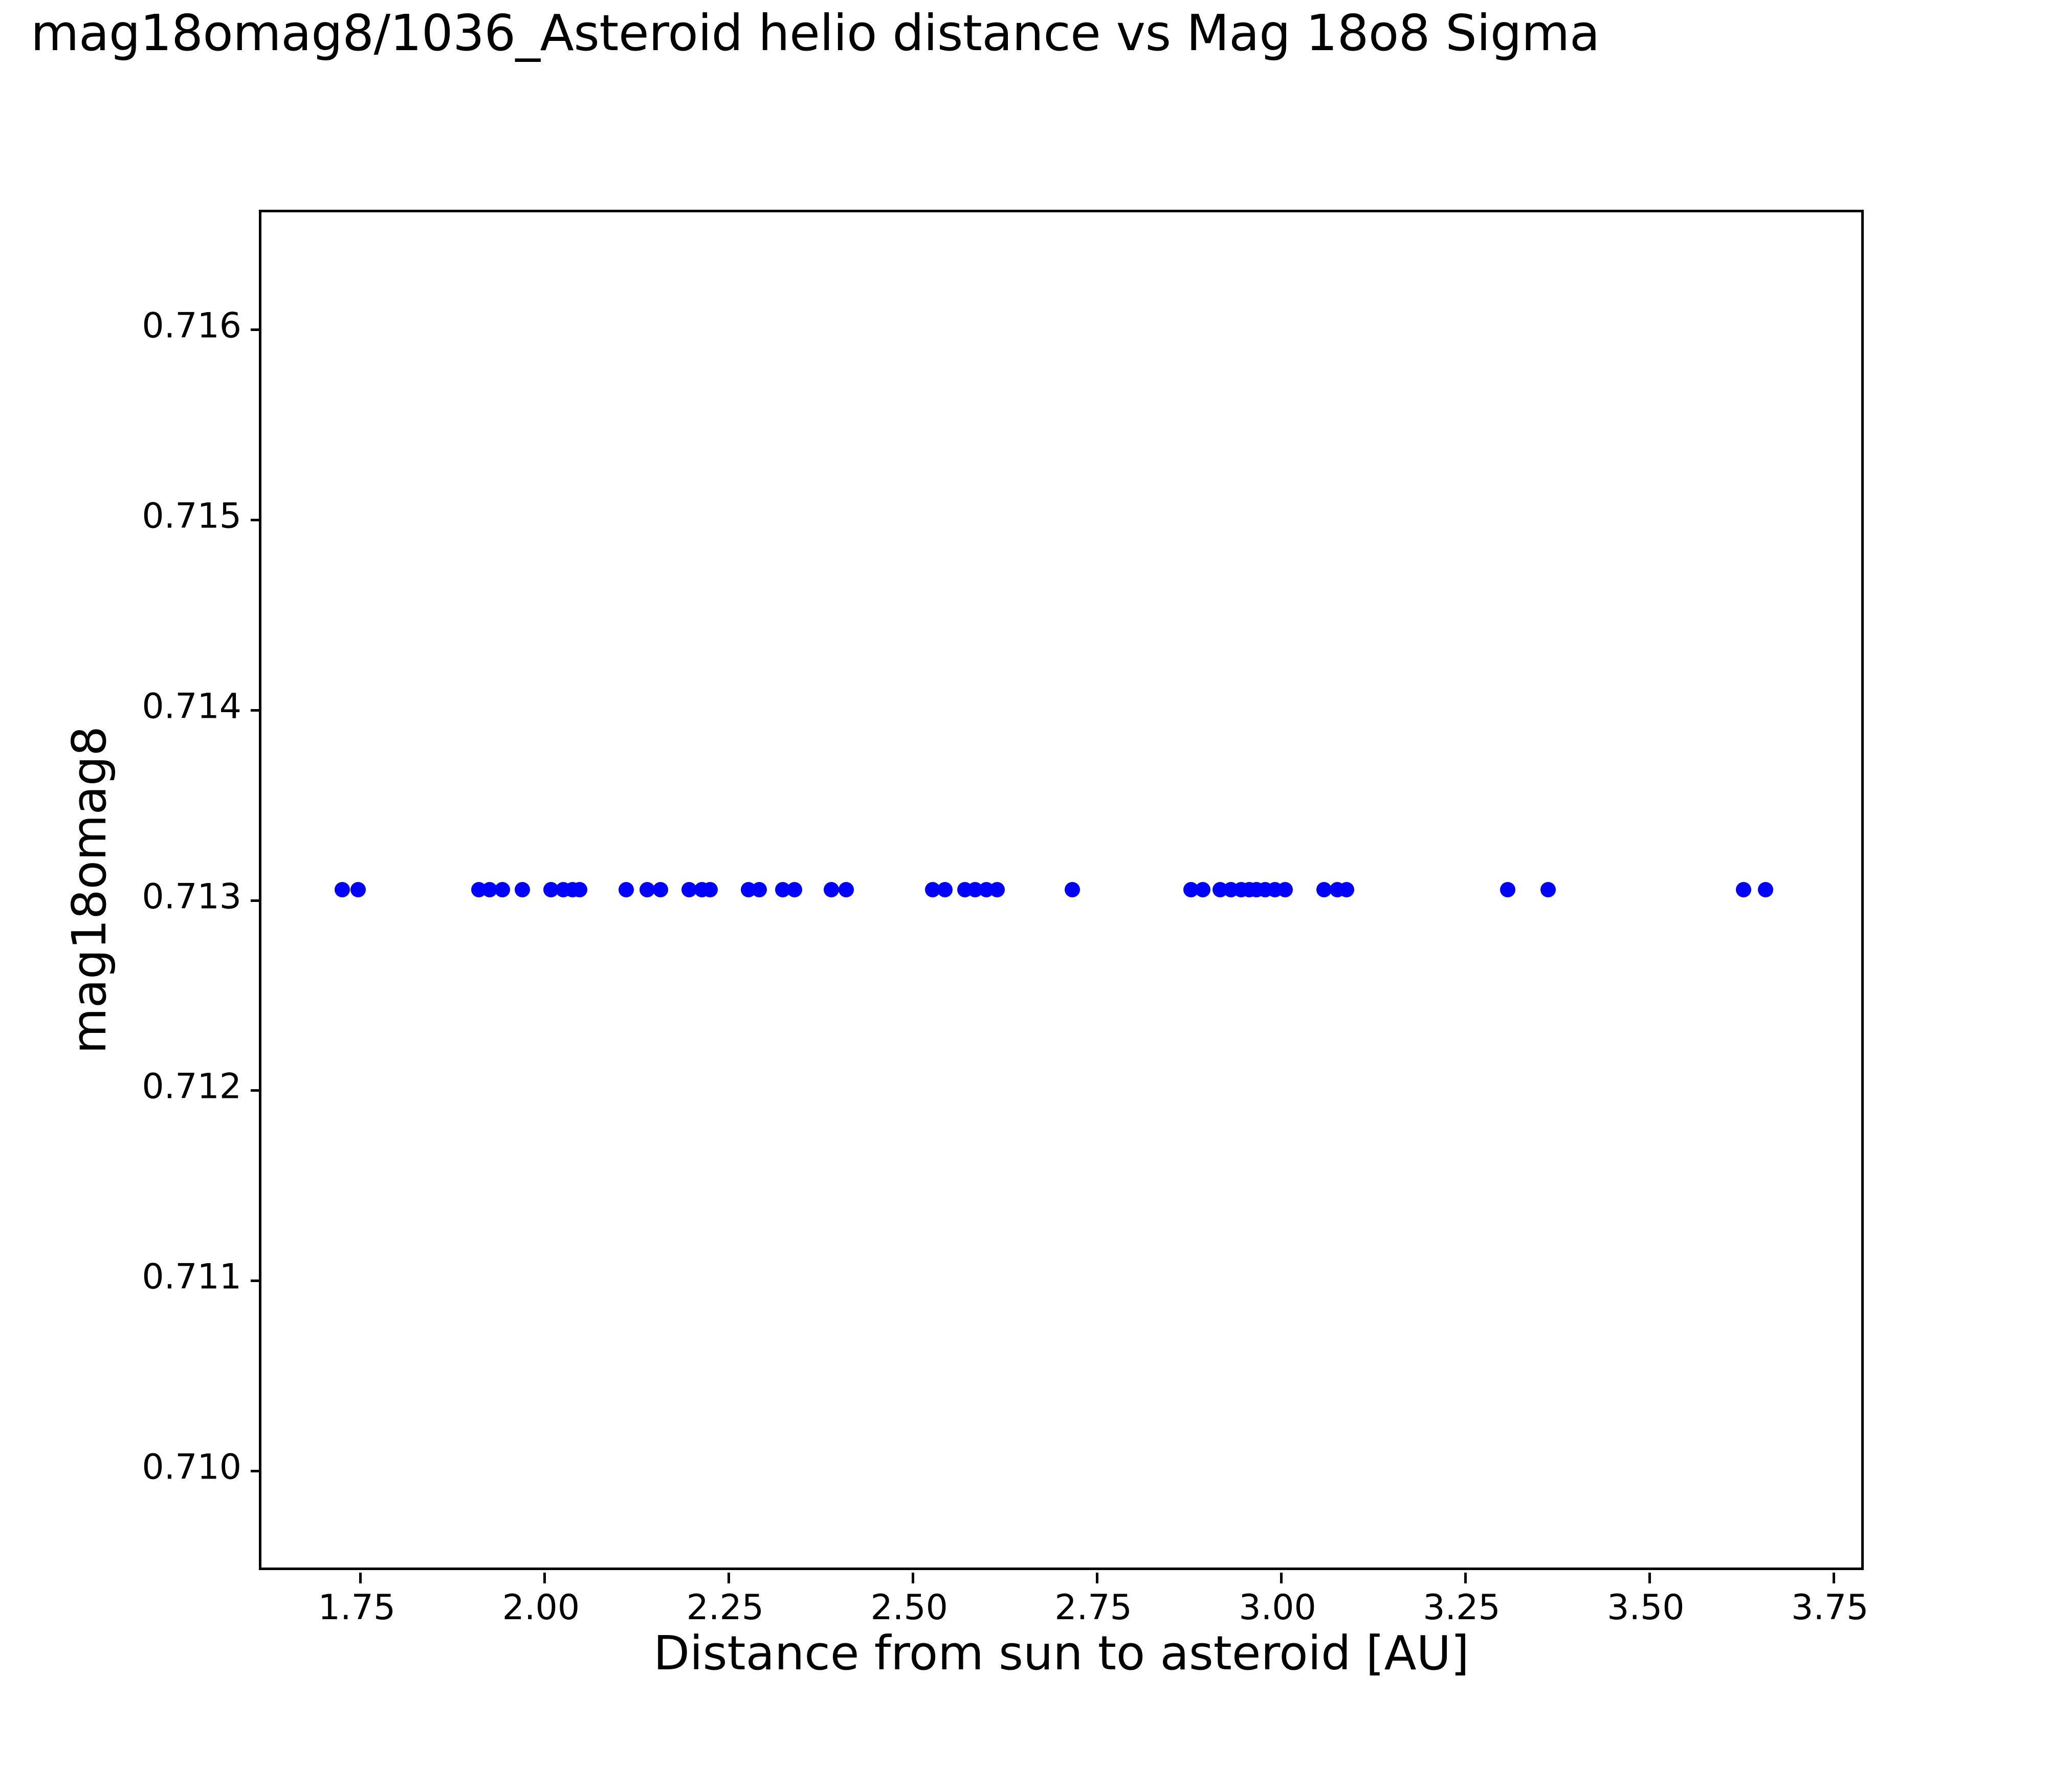  Describe the element at coordinates (909, 1607) in the screenshot. I see `x-tick-label: 2.50` at that location.